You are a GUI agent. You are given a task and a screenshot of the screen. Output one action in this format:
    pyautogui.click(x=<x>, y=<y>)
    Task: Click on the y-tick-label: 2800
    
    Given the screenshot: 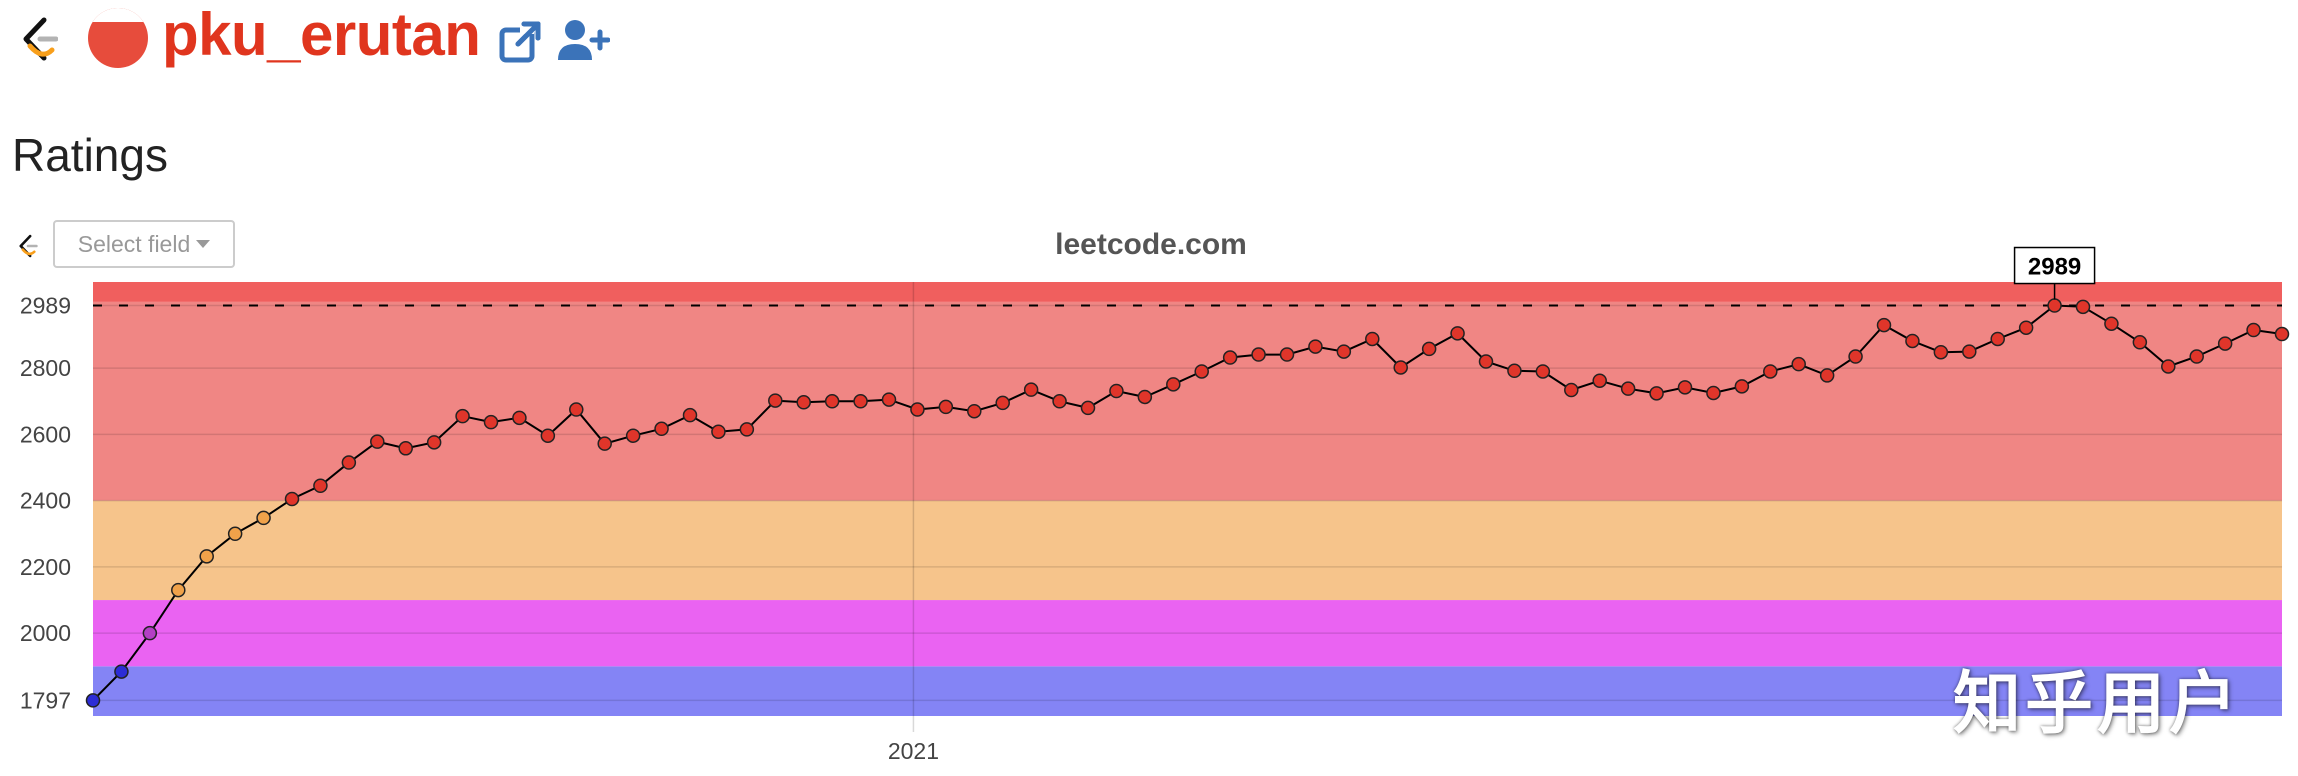 What is the action you would take?
    pyautogui.click(x=45, y=368)
    